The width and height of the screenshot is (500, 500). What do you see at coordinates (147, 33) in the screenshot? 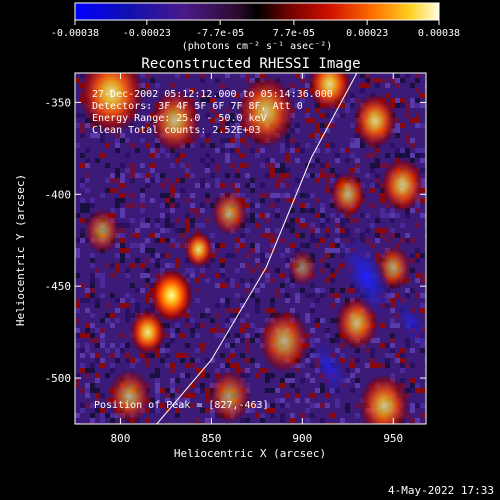
I see `colorbar-tick-label: -0.00023` at bounding box center [147, 33].